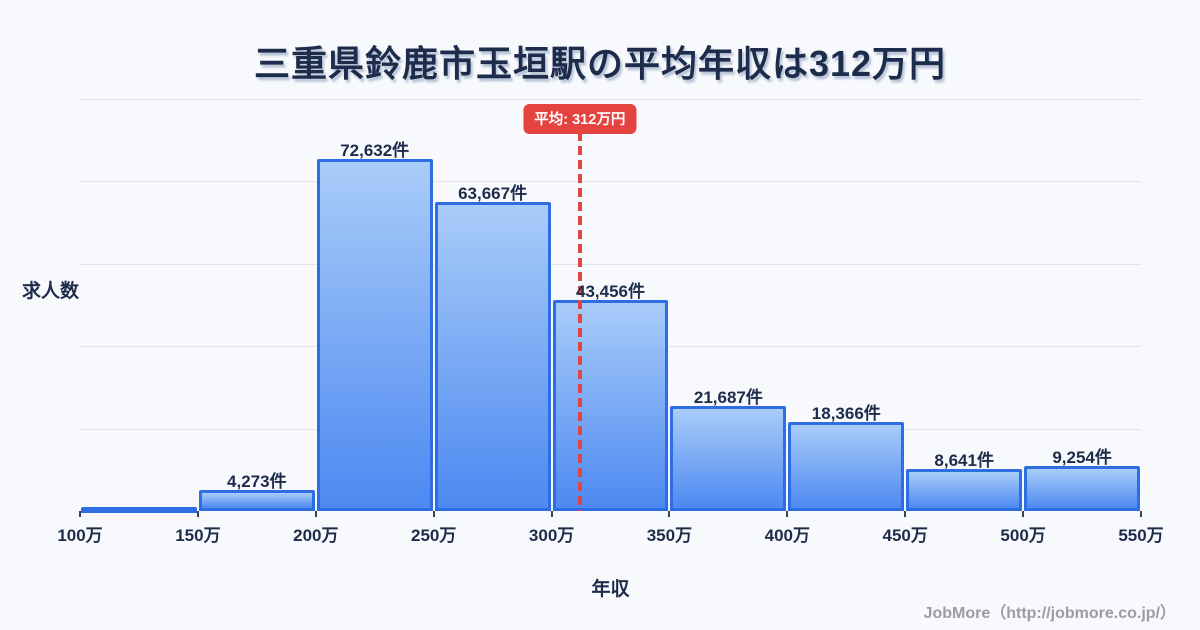 This screenshot has height=630, width=1200. Describe the element at coordinates (669, 535) in the screenshot. I see `x-tick-label: 350万` at that location.